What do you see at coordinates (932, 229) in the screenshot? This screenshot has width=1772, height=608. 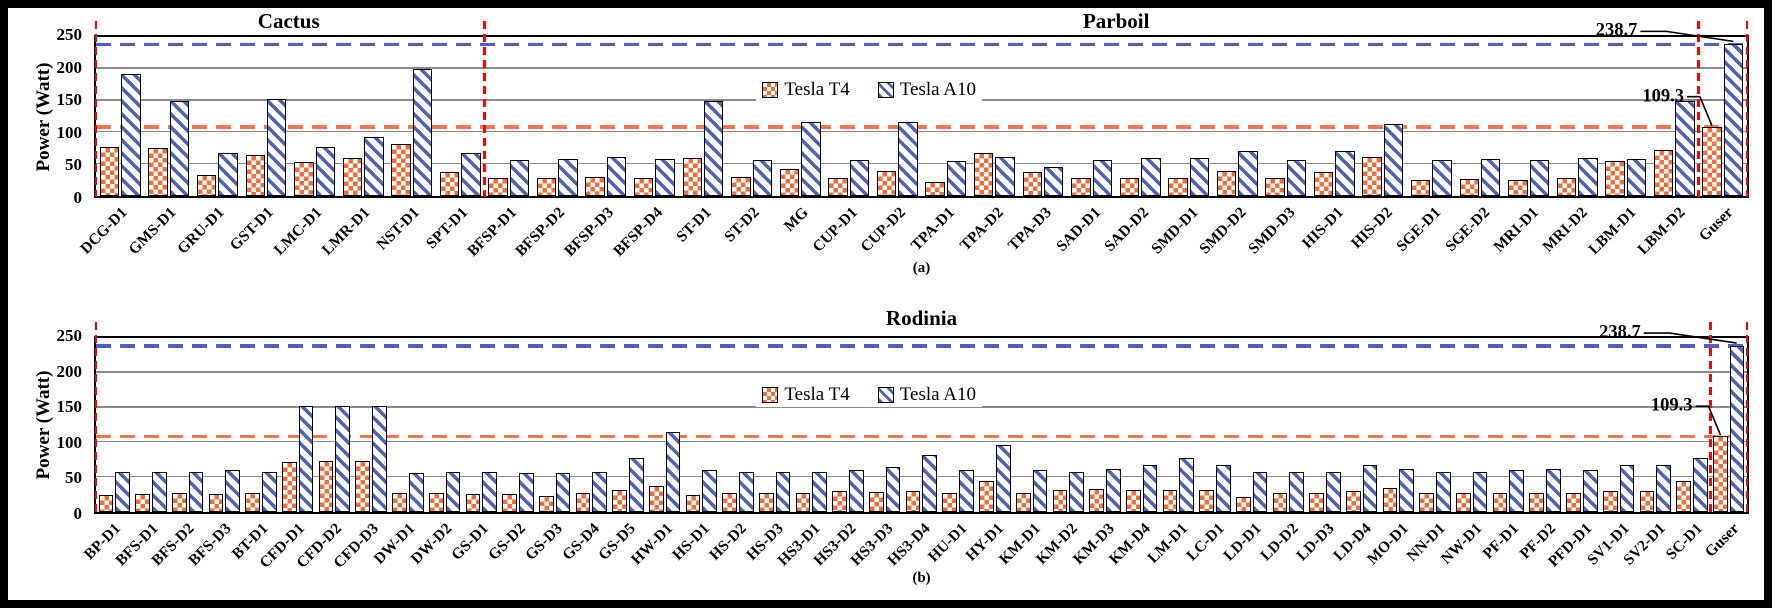 I see `x-axis-label: TPA-D1` at bounding box center [932, 229].